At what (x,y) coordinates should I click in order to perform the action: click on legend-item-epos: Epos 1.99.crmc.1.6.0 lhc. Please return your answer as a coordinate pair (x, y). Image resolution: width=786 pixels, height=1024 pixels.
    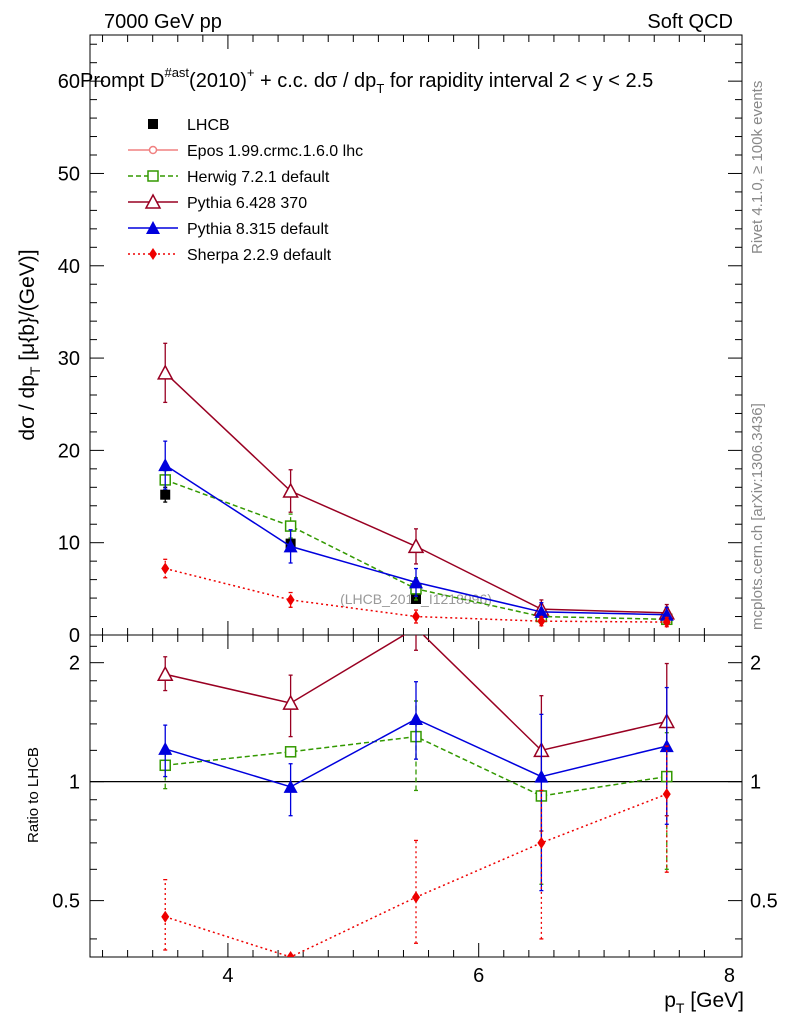
    Looking at the image, I should click on (245, 151).